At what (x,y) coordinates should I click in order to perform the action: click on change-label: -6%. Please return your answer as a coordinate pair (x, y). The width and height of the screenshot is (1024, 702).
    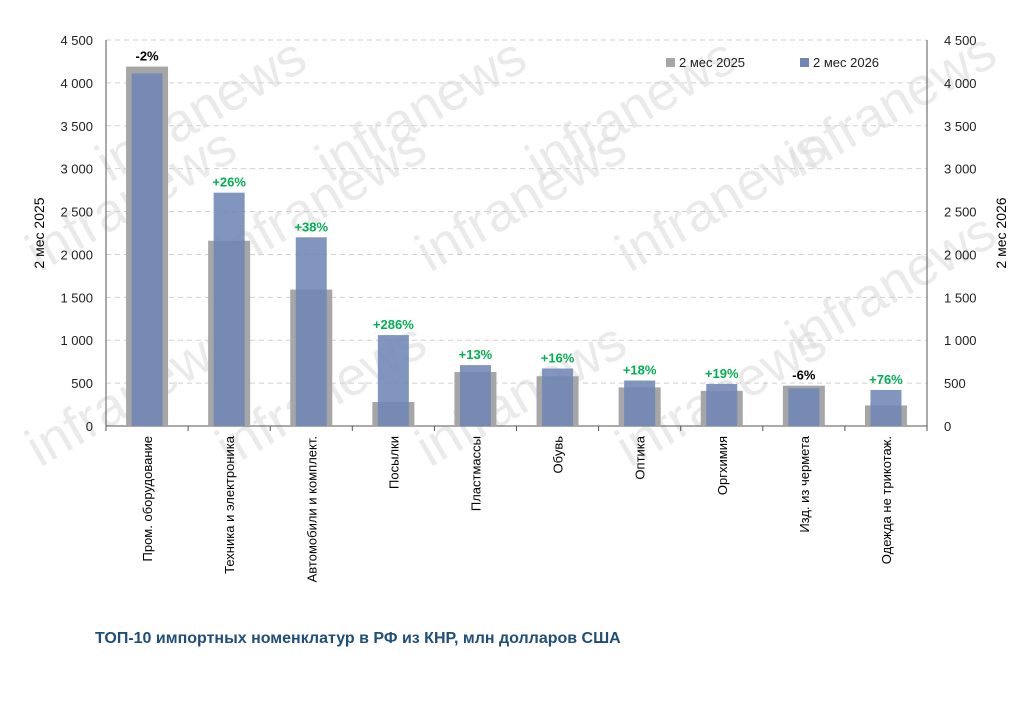
    Looking at the image, I should click on (804, 375).